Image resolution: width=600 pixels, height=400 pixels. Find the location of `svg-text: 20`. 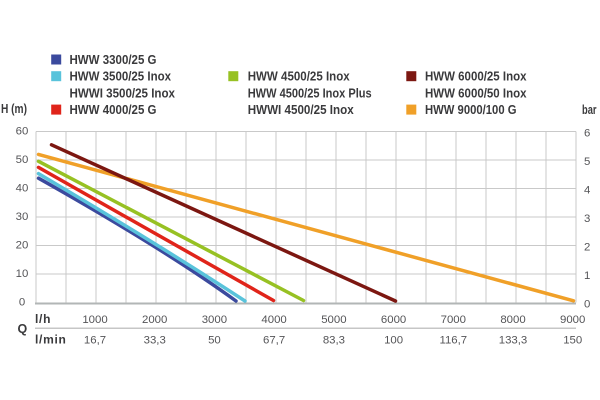

svg-text: 20 is located at coordinates (22, 246).